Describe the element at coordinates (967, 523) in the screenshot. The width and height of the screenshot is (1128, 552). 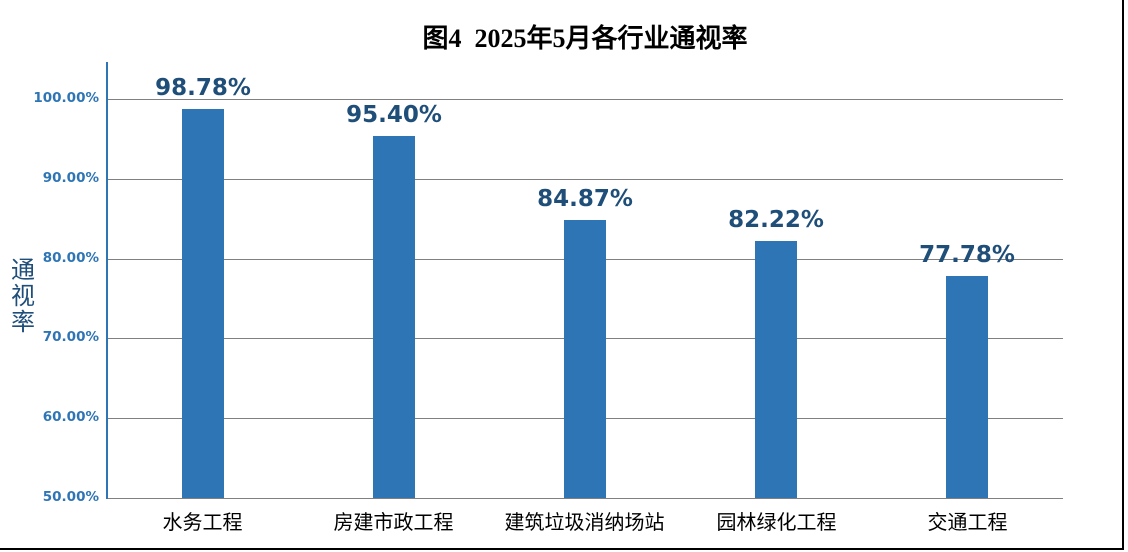
I see `category-label: 交通工程` at that location.